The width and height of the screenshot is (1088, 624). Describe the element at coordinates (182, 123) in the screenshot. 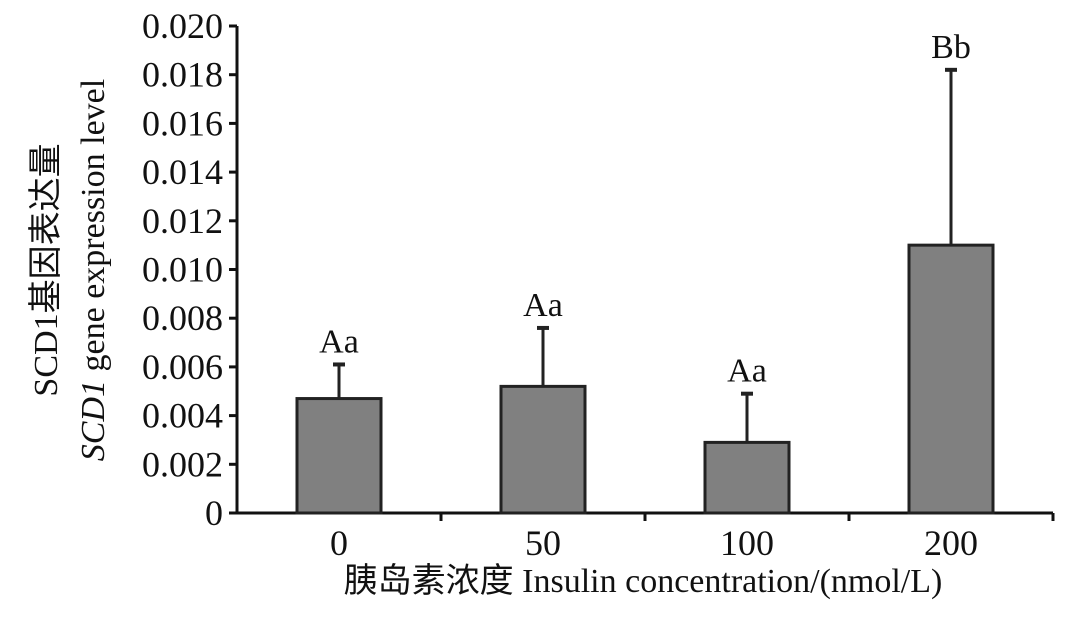

I see `y-tick-label: 0.016` at that location.